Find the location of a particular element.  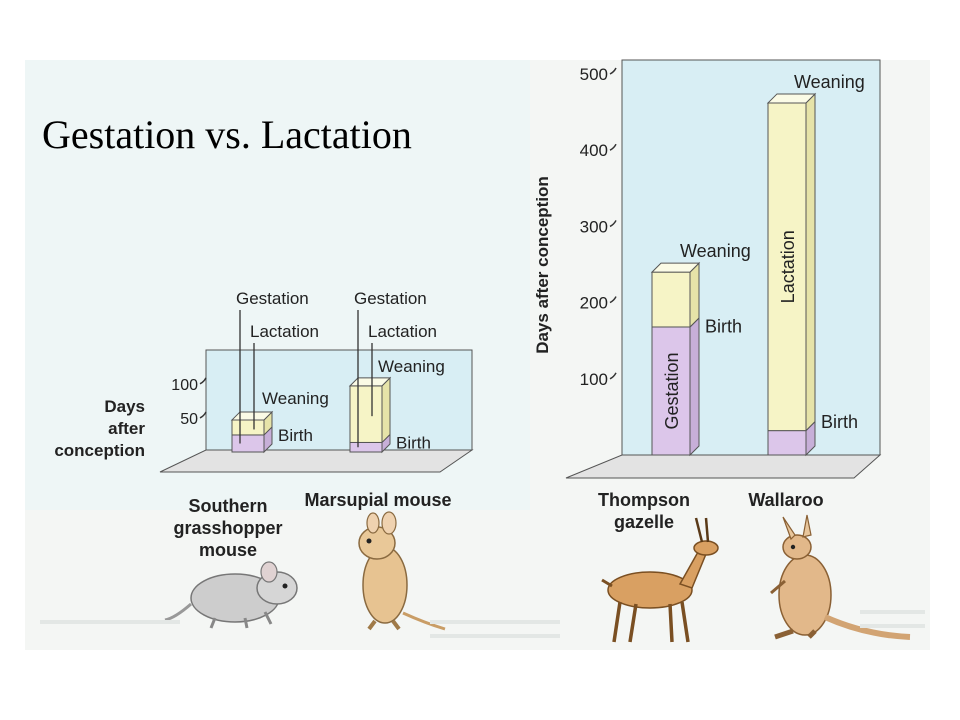

category-label-line: grasshopper is located at coordinates (227, 528).